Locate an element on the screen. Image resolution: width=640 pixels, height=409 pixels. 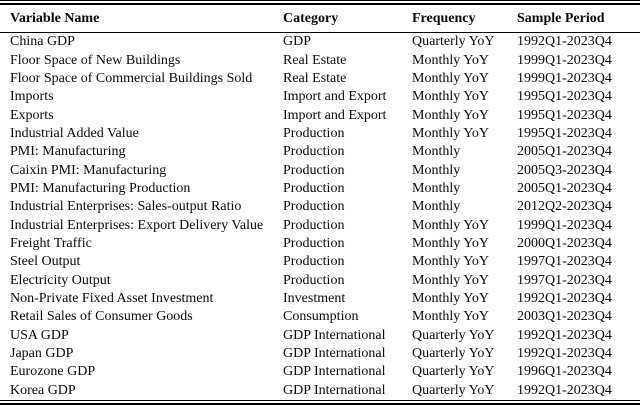
cell-variable-name: Imports is located at coordinates (32, 97).